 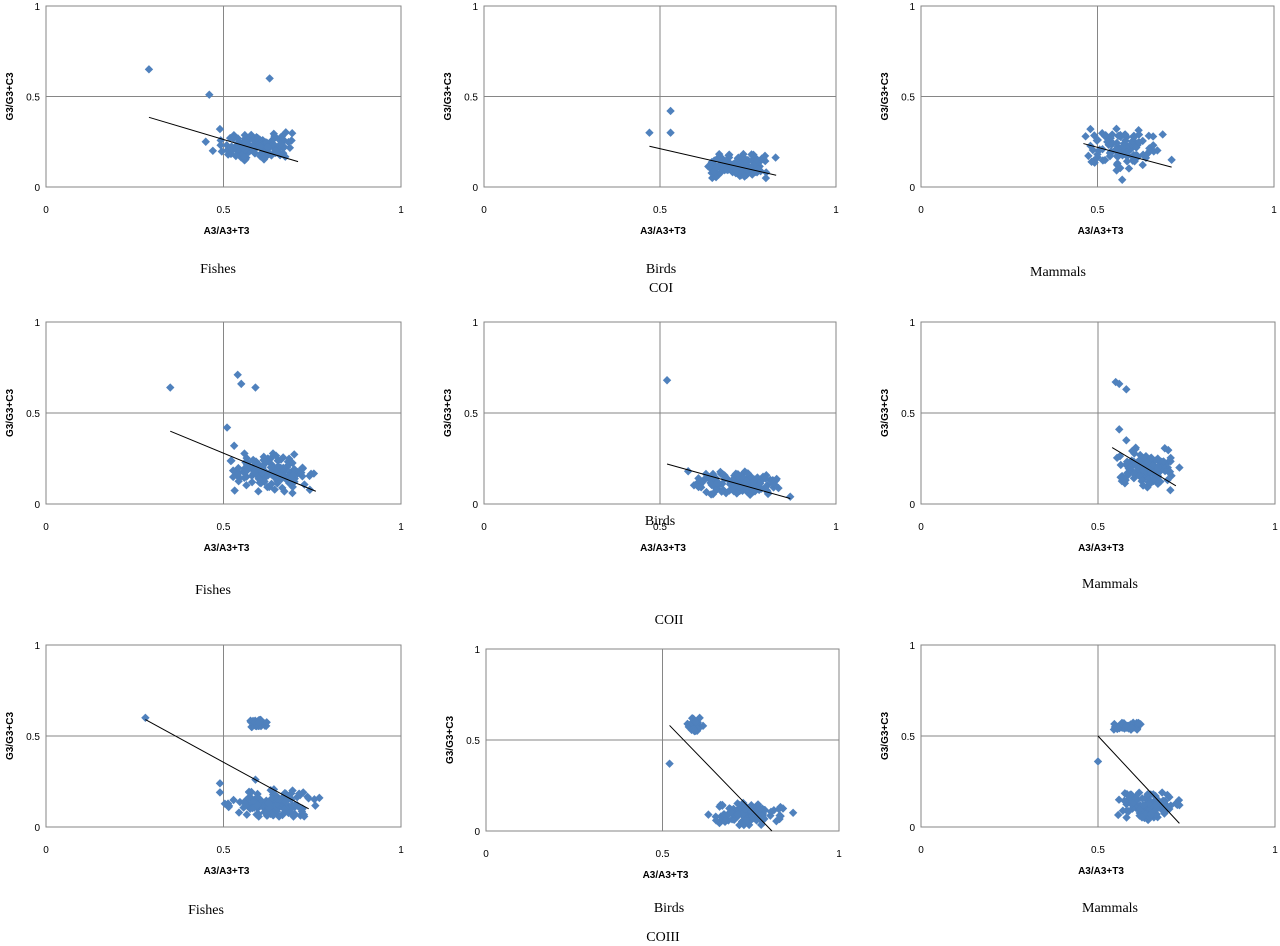 What do you see at coordinates (1079, 436) in the screenshot?
I see `scatter-panel-6: 0 0.5 1 0 0.5 1 A3/A3+T3 G3/G3+C3` at bounding box center [1079, 436].